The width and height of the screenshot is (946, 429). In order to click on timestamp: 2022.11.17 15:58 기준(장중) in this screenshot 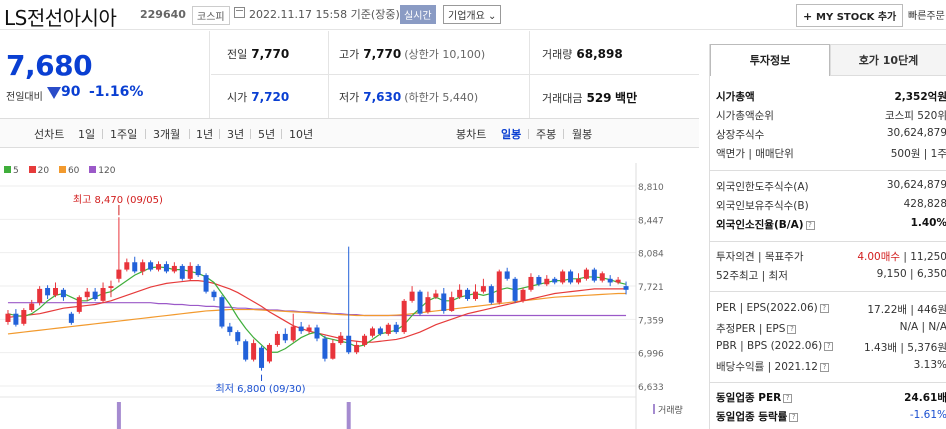, I will do `click(324, 14)`.